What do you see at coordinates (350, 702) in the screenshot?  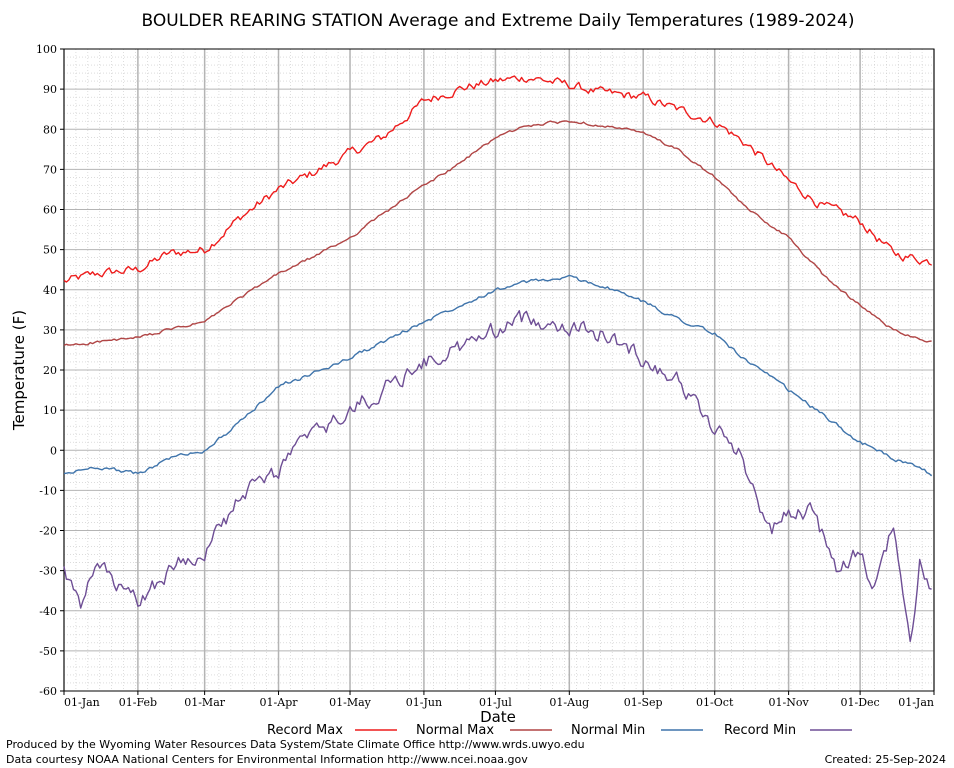 I see `x-tick-label: 01-May` at bounding box center [350, 702].